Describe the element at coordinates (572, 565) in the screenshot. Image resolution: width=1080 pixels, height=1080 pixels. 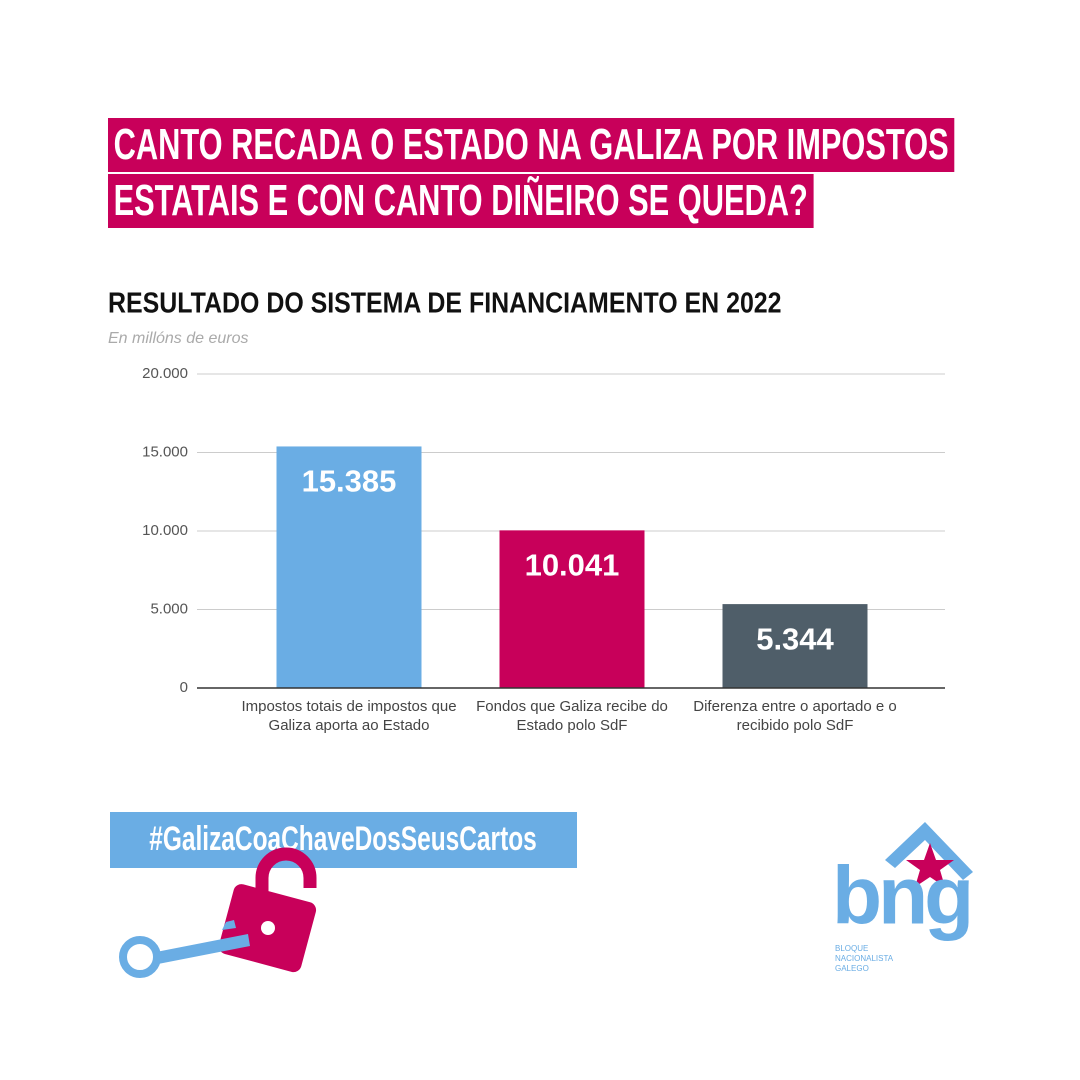
I see `value-label: 10.041` at that location.